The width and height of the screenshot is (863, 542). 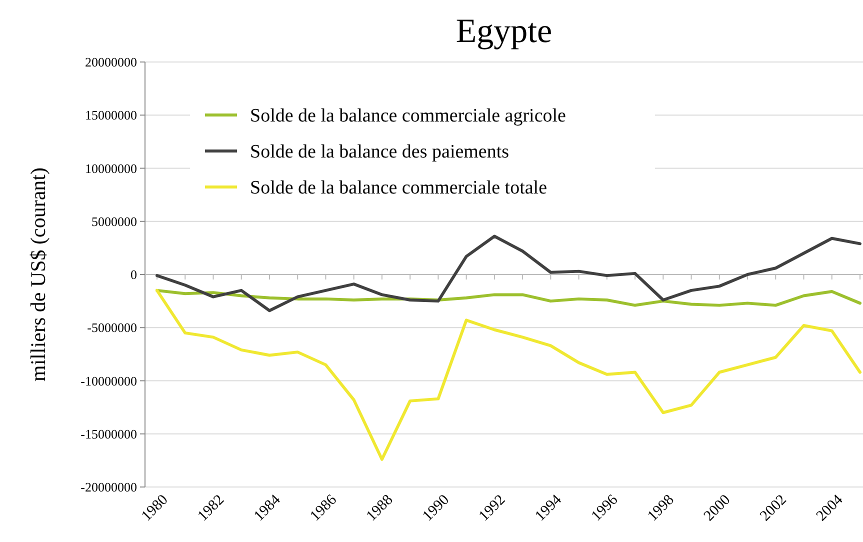 What do you see at coordinates (408, 116) in the screenshot?
I see `legend-label: Solde de la balance commerciale agricole` at bounding box center [408, 116].